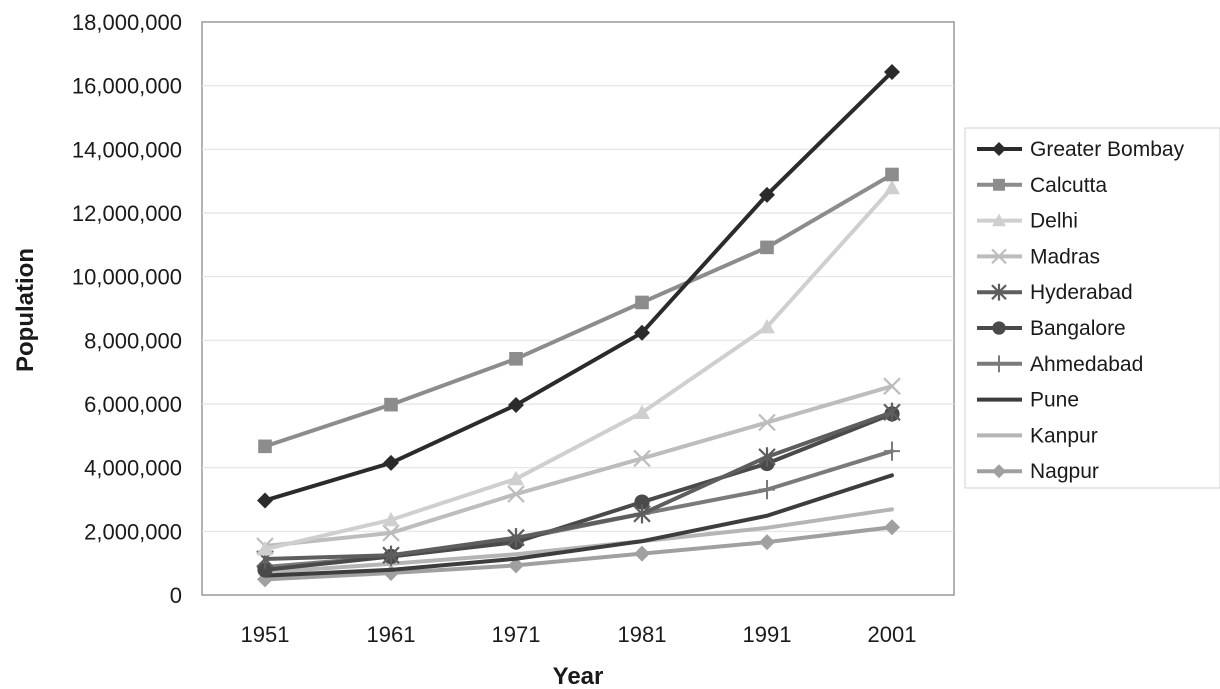 The height and width of the screenshot is (689, 1220). I want to click on legend-label: Calcutta, so click(1068, 185).